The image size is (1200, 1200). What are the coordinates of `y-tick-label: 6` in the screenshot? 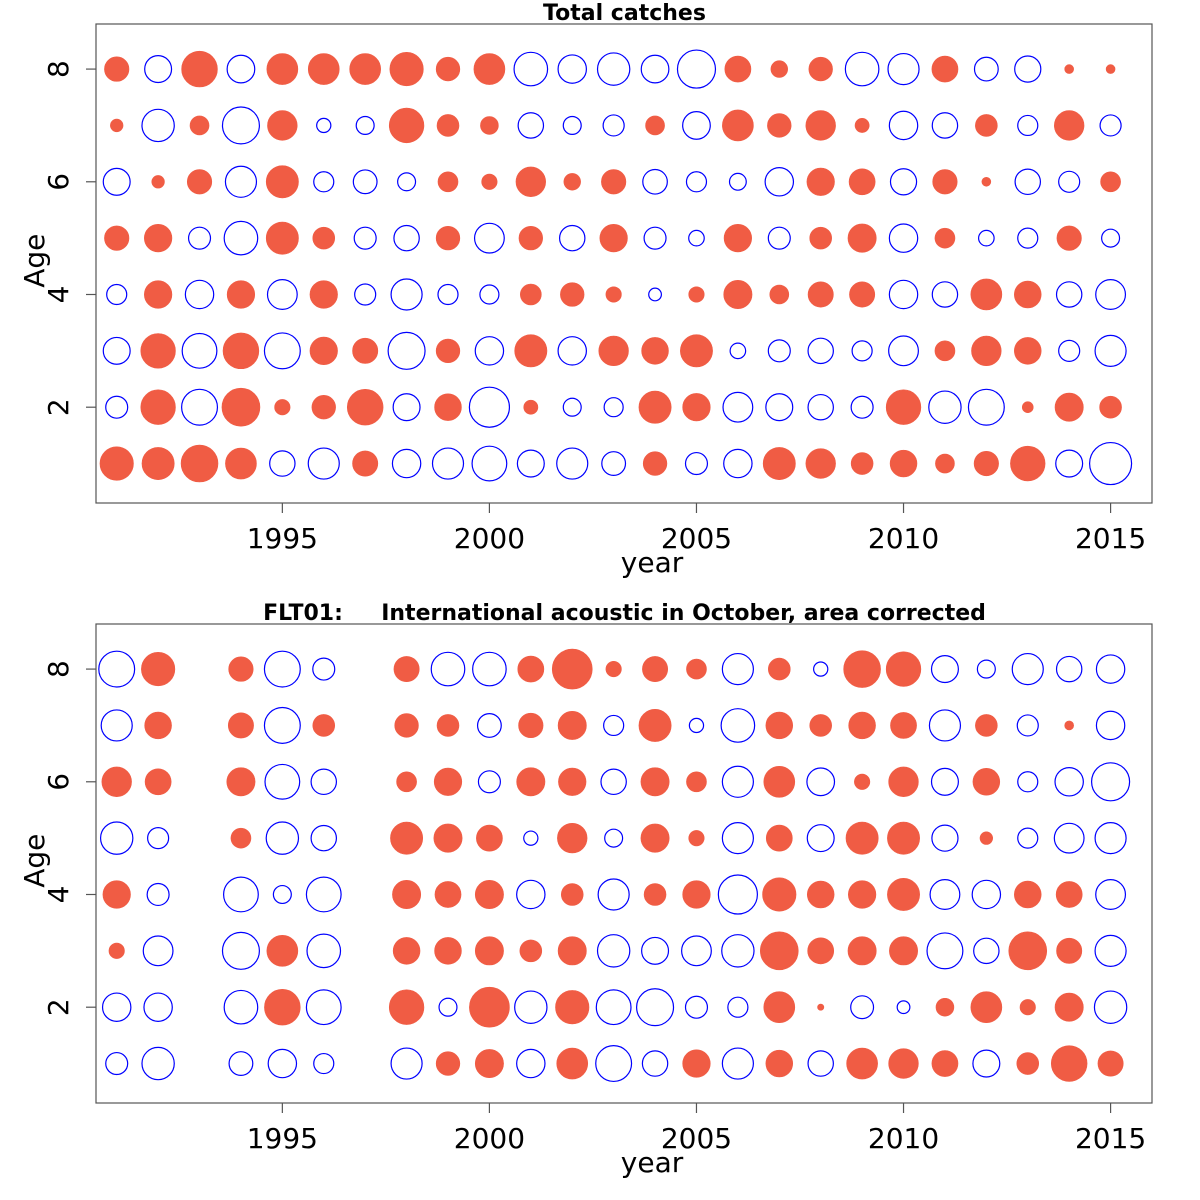 It's located at (58, 182).